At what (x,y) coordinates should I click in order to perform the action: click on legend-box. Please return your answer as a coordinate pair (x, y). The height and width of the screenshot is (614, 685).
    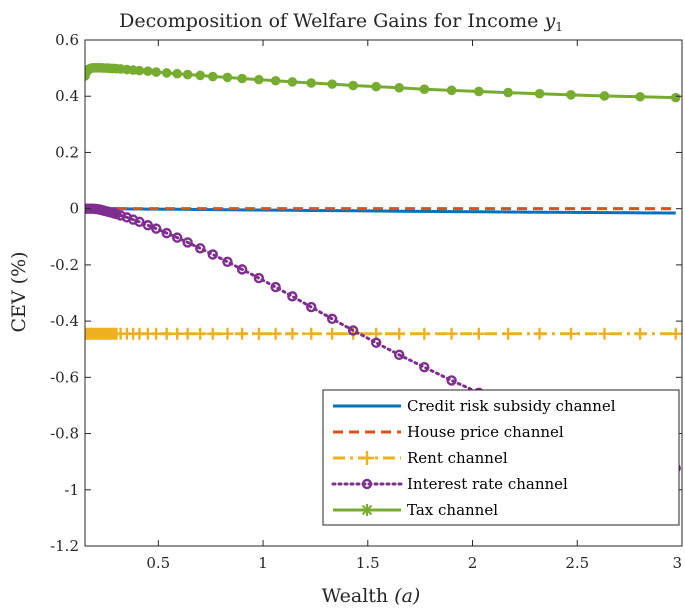
    Looking at the image, I should click on (501, 457).